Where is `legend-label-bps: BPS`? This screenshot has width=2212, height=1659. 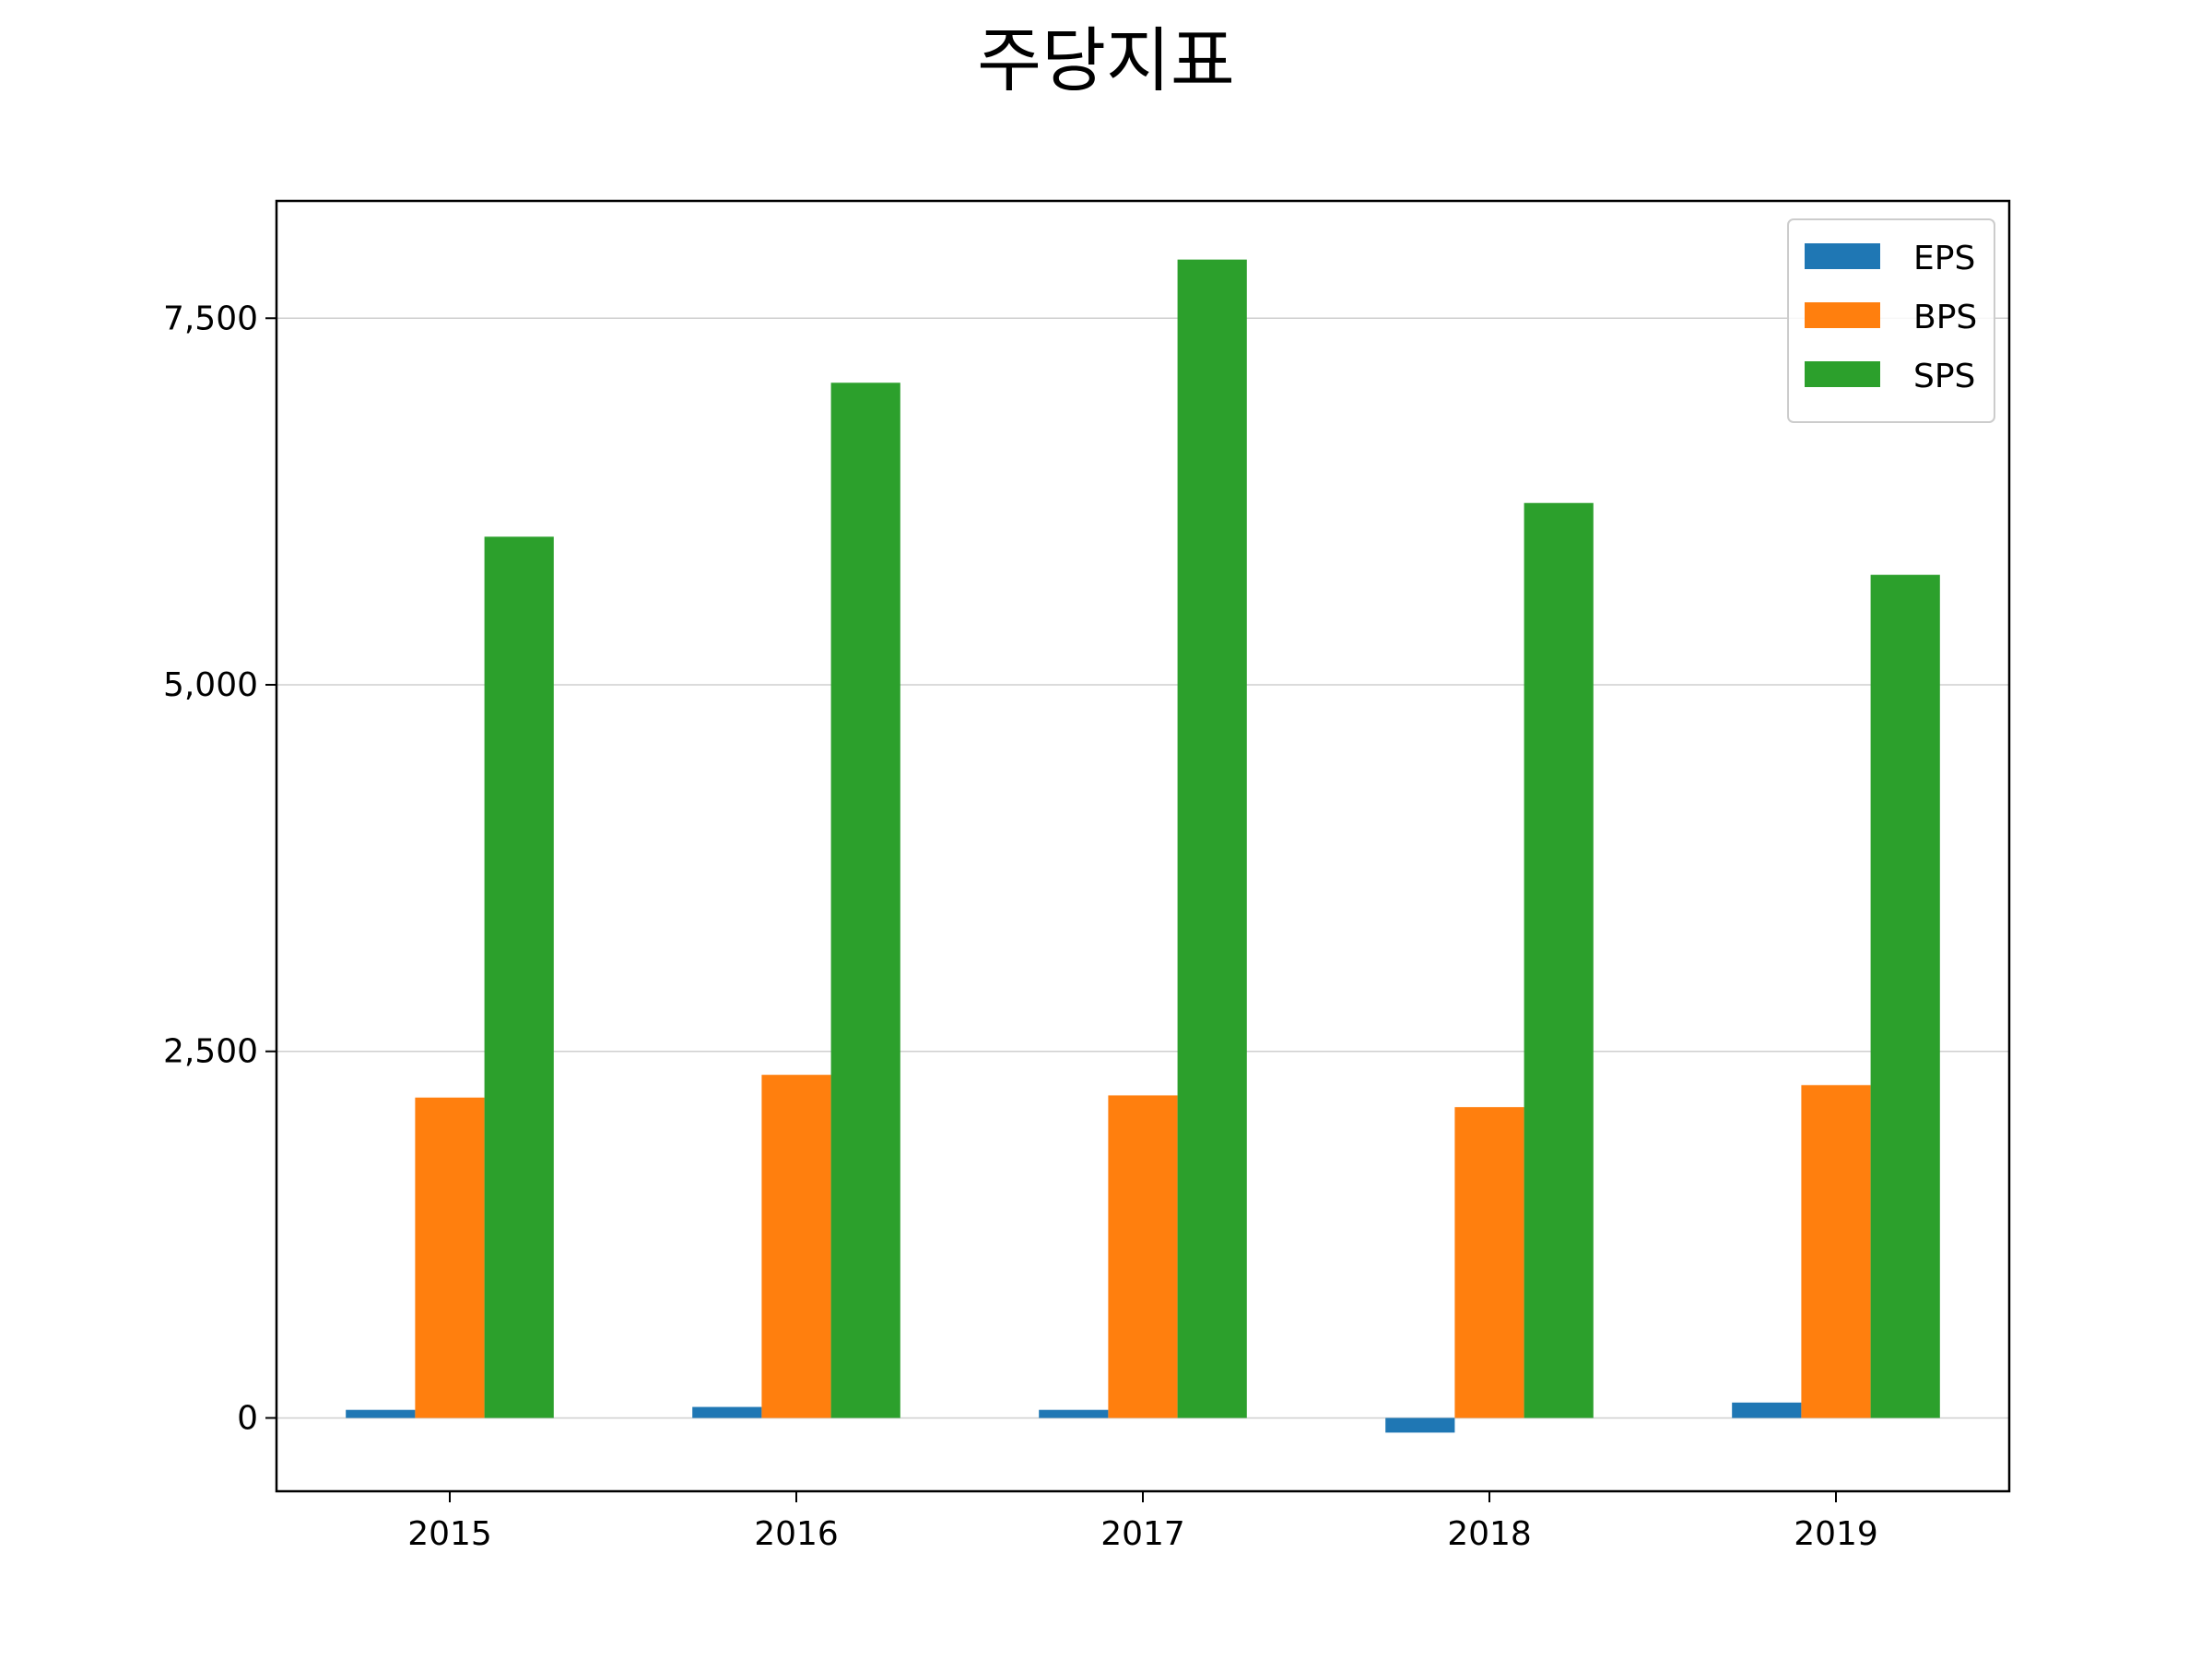
legend-label-bps: BPS is located at coordinates (1945, 317).